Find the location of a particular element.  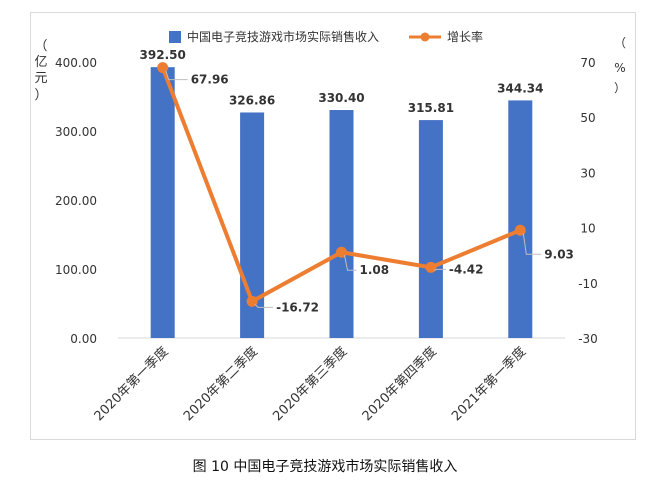

right-tick-label: 30 is located at coordinates (587, 173).